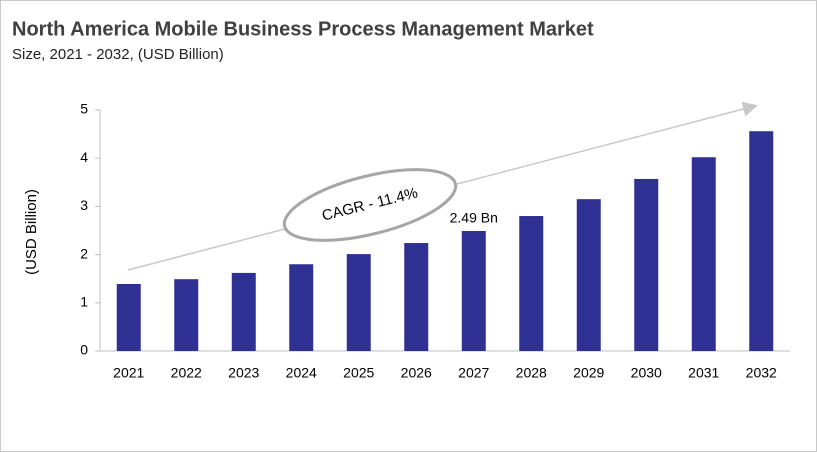 Image resolution: width=817 pixels, height=452 pixels. What do you see at coordinates (31, 232) in the screenshot?
I see `y-axis-label: (USD Billion)` at bounding box center [31, 232].